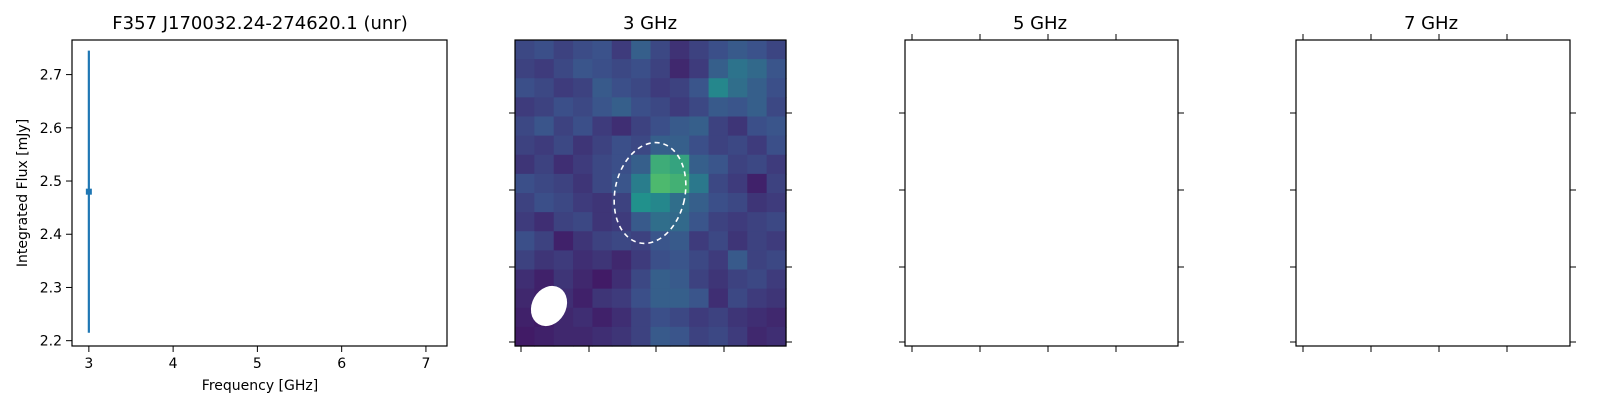 This screenshot has height=405, width=1620. What do you see at coordinates (549, 306) in the screenshot?
I see `beam-ellipse` at bounding box center [549, 306].